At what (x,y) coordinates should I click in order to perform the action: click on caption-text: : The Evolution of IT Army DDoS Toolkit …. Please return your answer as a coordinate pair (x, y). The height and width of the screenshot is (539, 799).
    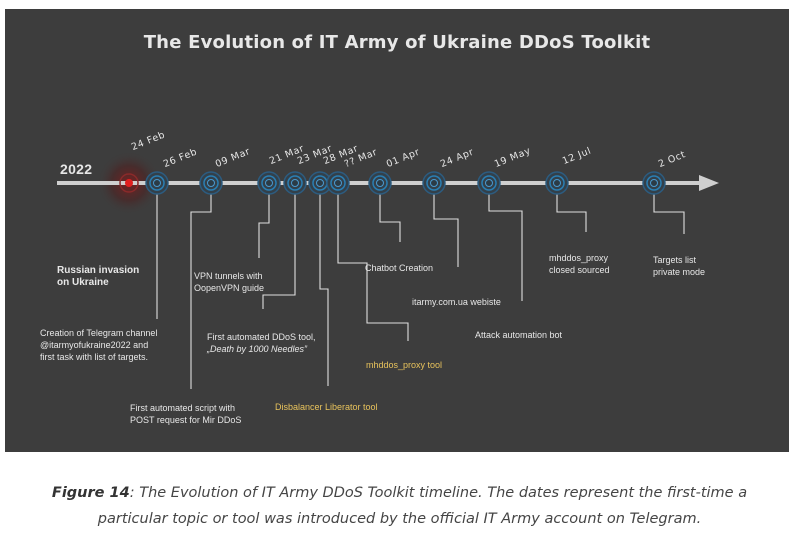
    Looking at the image, I should click on (422, 506).